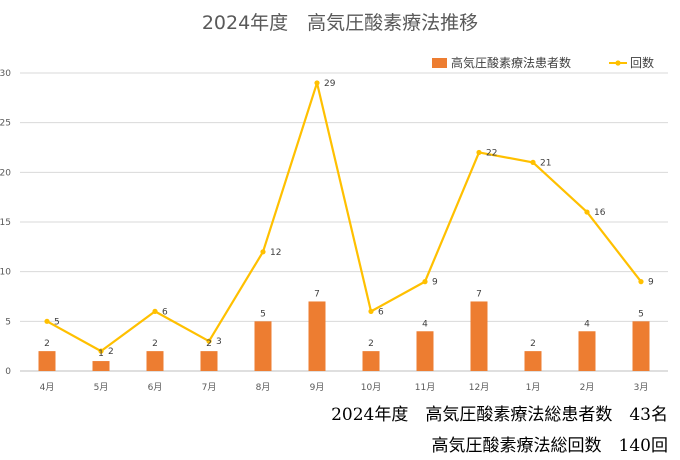 The width and height of the screenshot is (680, 460). I want to click on y-tick-label: 30, so click(5, 74).